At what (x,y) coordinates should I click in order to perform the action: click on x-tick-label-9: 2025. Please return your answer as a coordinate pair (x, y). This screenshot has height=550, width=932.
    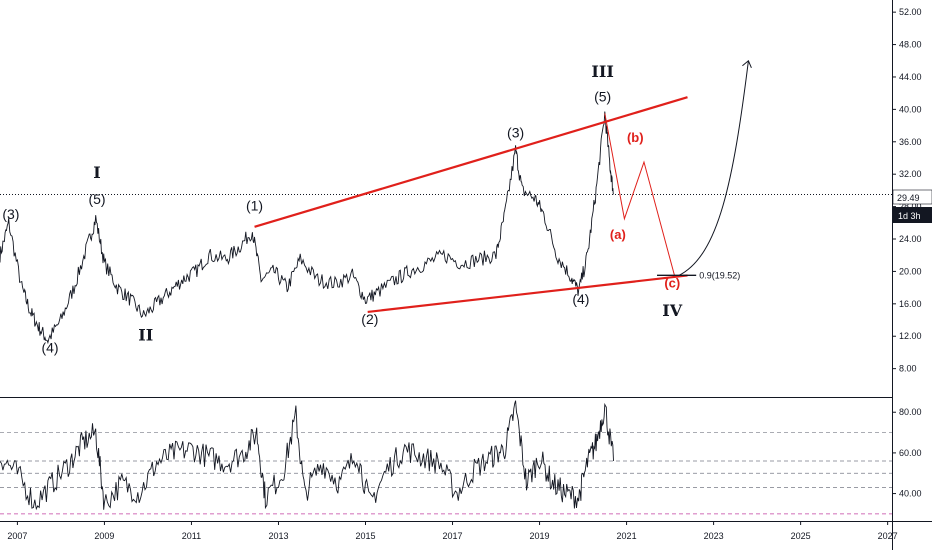
    Looking at the image, I should click on (801, 536).